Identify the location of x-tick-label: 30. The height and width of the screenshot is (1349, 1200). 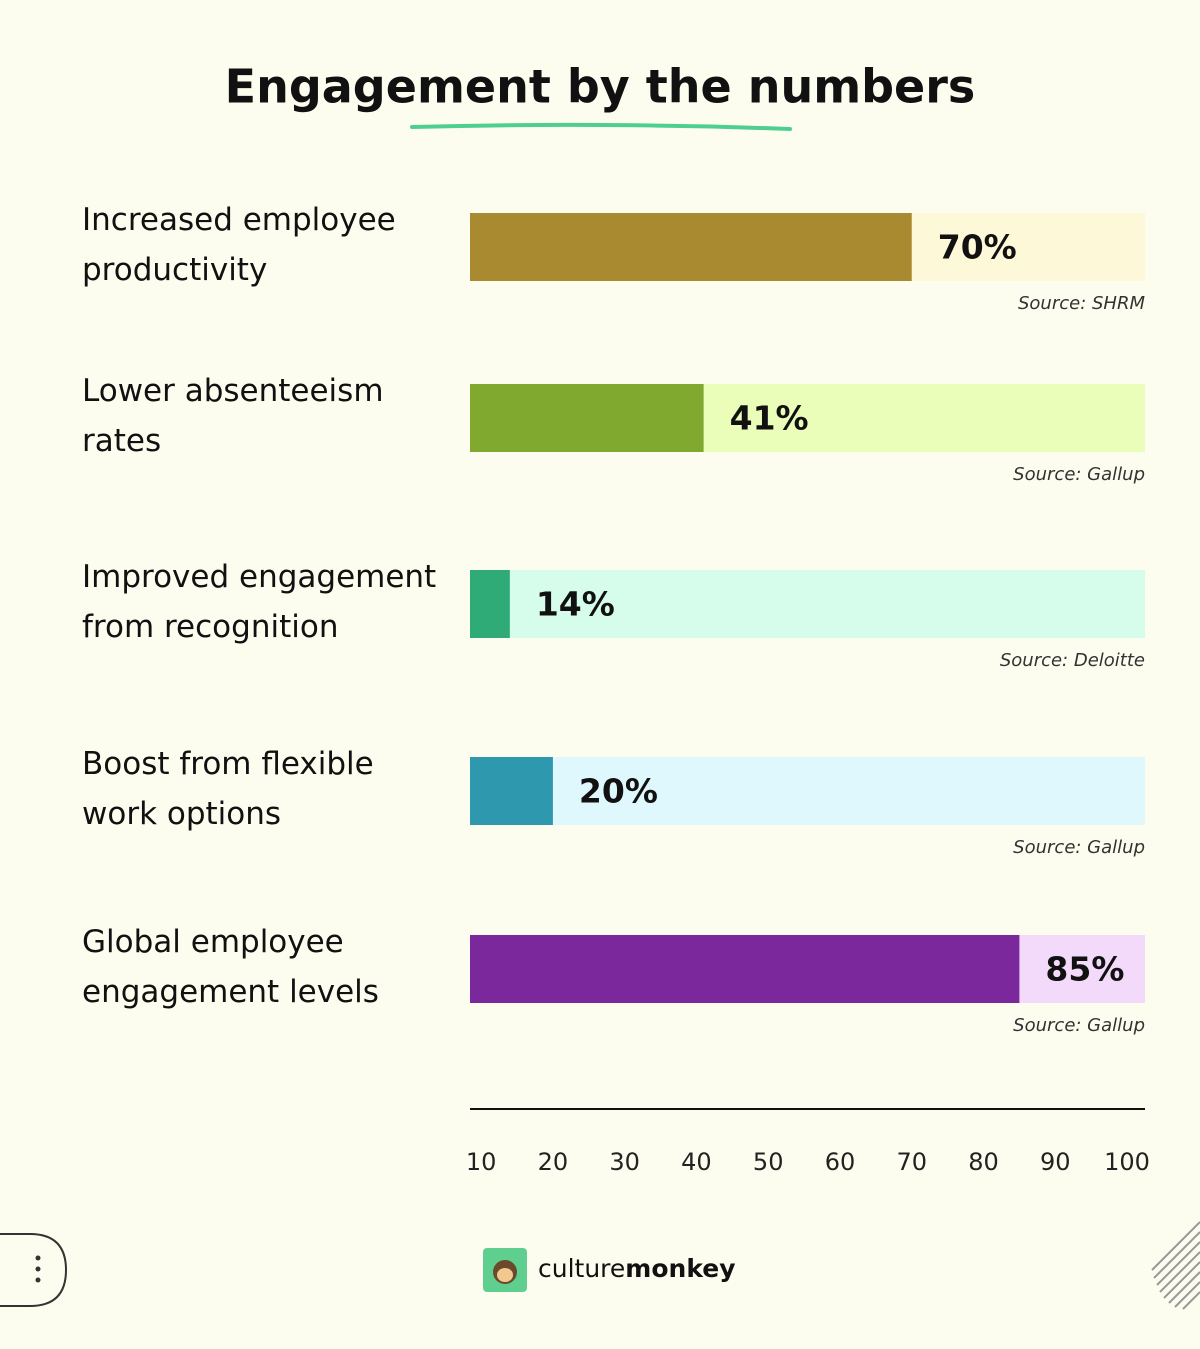
(624, 1162).